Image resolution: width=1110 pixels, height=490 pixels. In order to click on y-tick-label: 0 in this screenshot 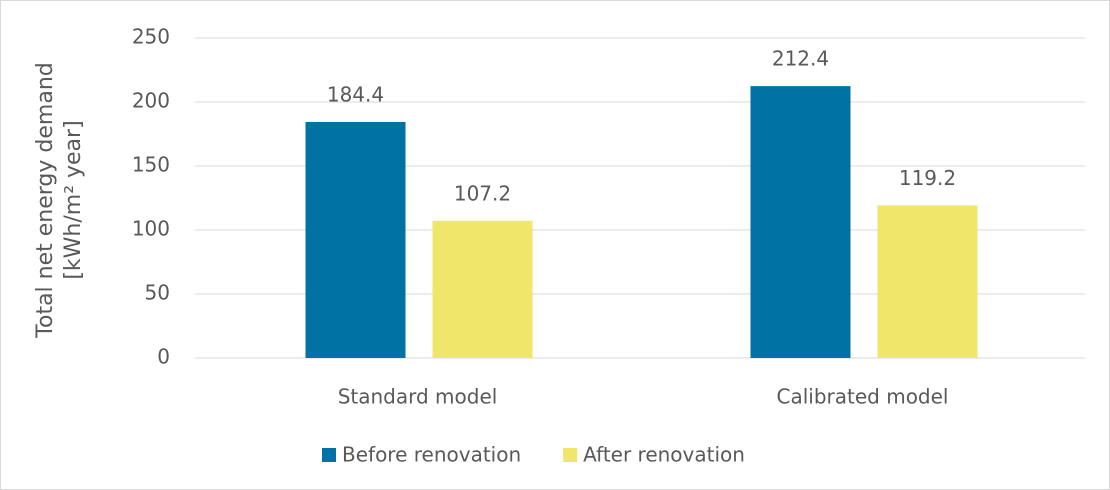, I will do `click(163, 357)`.